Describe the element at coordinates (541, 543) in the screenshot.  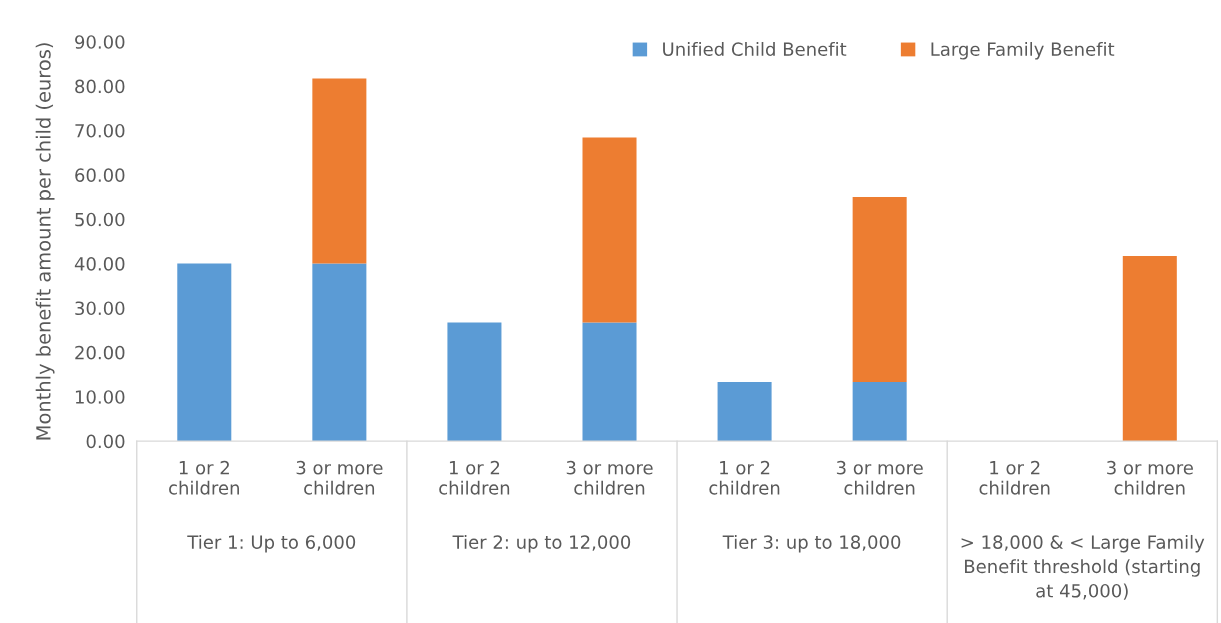
I see `text: Tier 2: up to 12,000` at that location.